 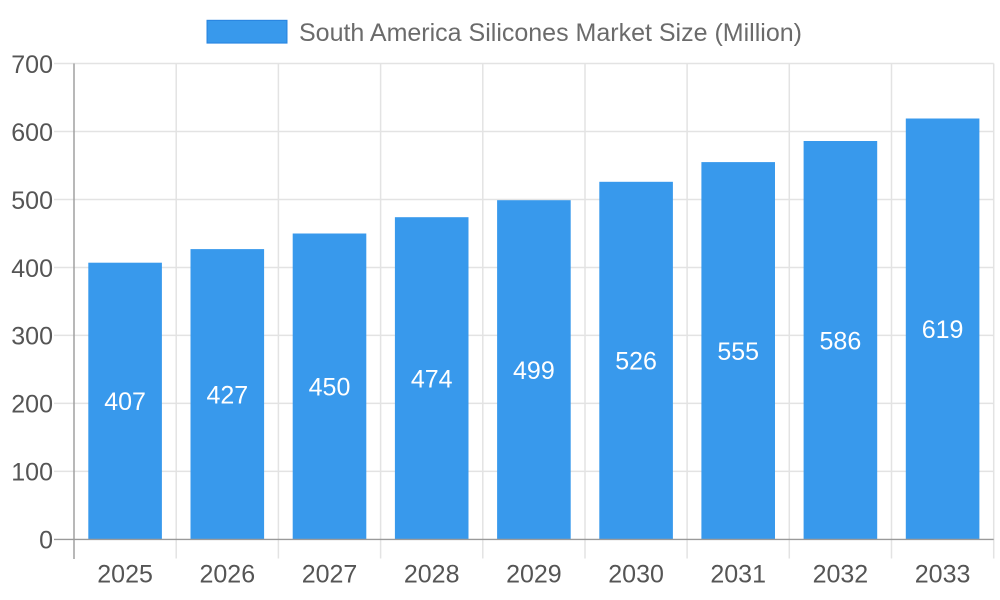 I want to click on svg-text: 200, so click(x=32, y=405).